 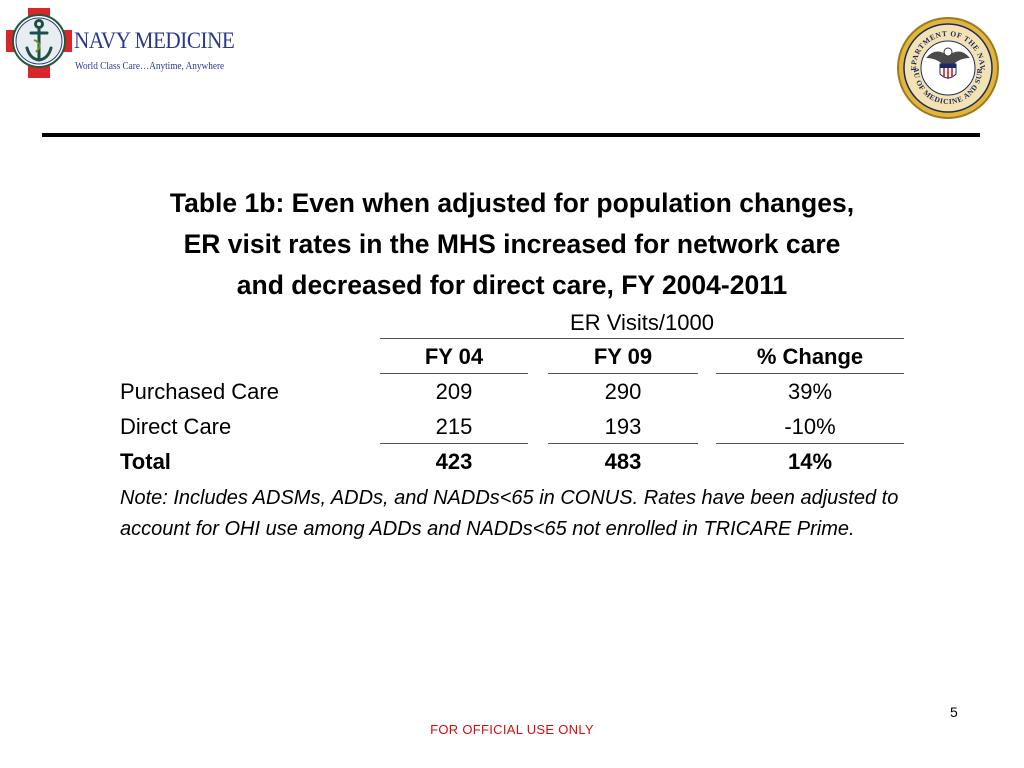 I want to click on table-cell: 290, so click(x=623, y=391).